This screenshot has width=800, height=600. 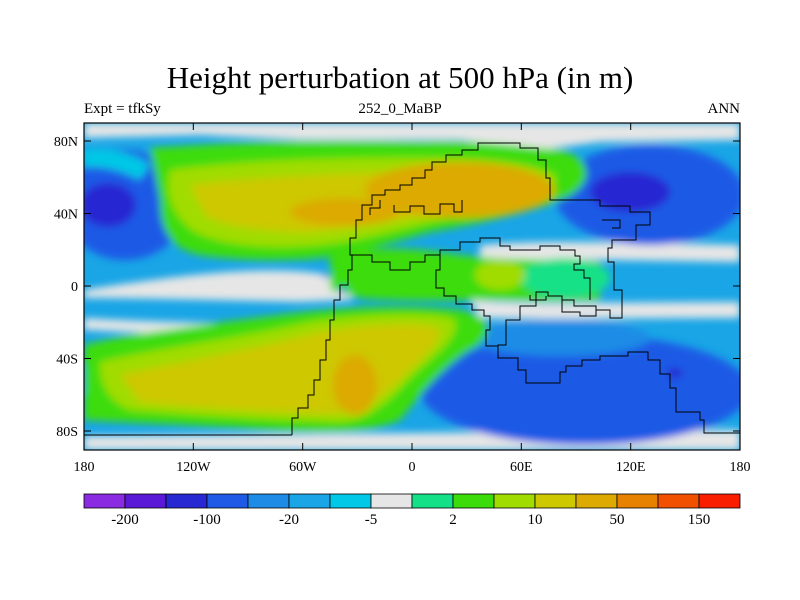 I want to click on colorbar-label: 50, so click(x=617, y=520).